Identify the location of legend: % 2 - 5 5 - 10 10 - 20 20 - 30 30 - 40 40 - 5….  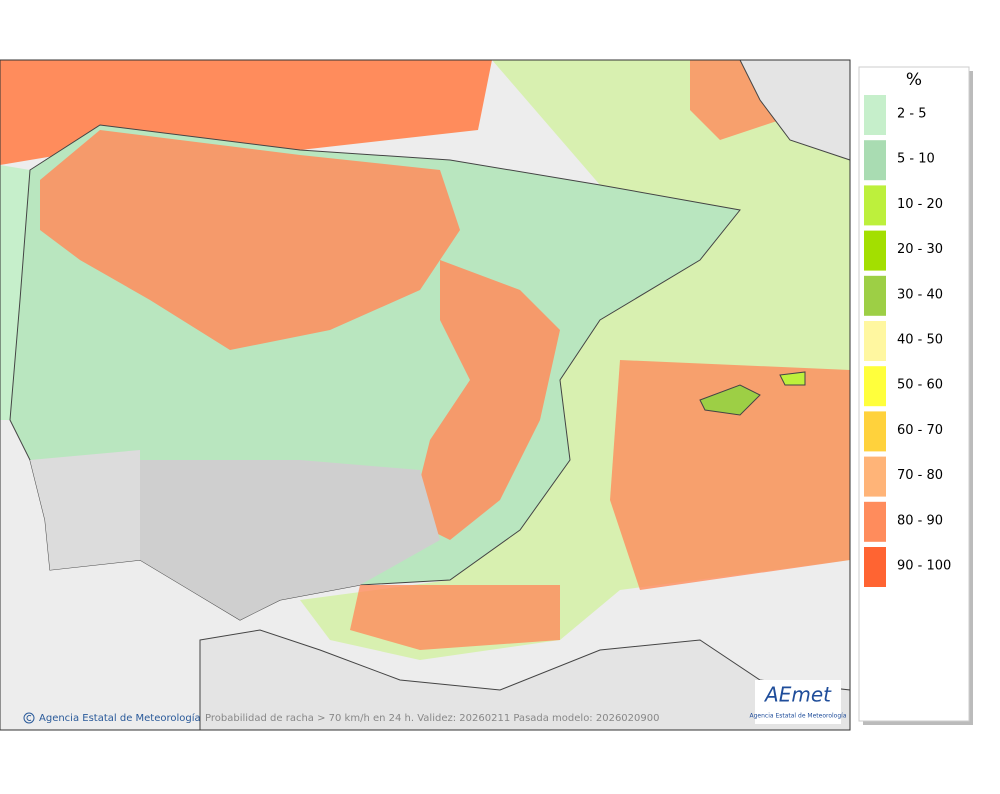
(915, 395).